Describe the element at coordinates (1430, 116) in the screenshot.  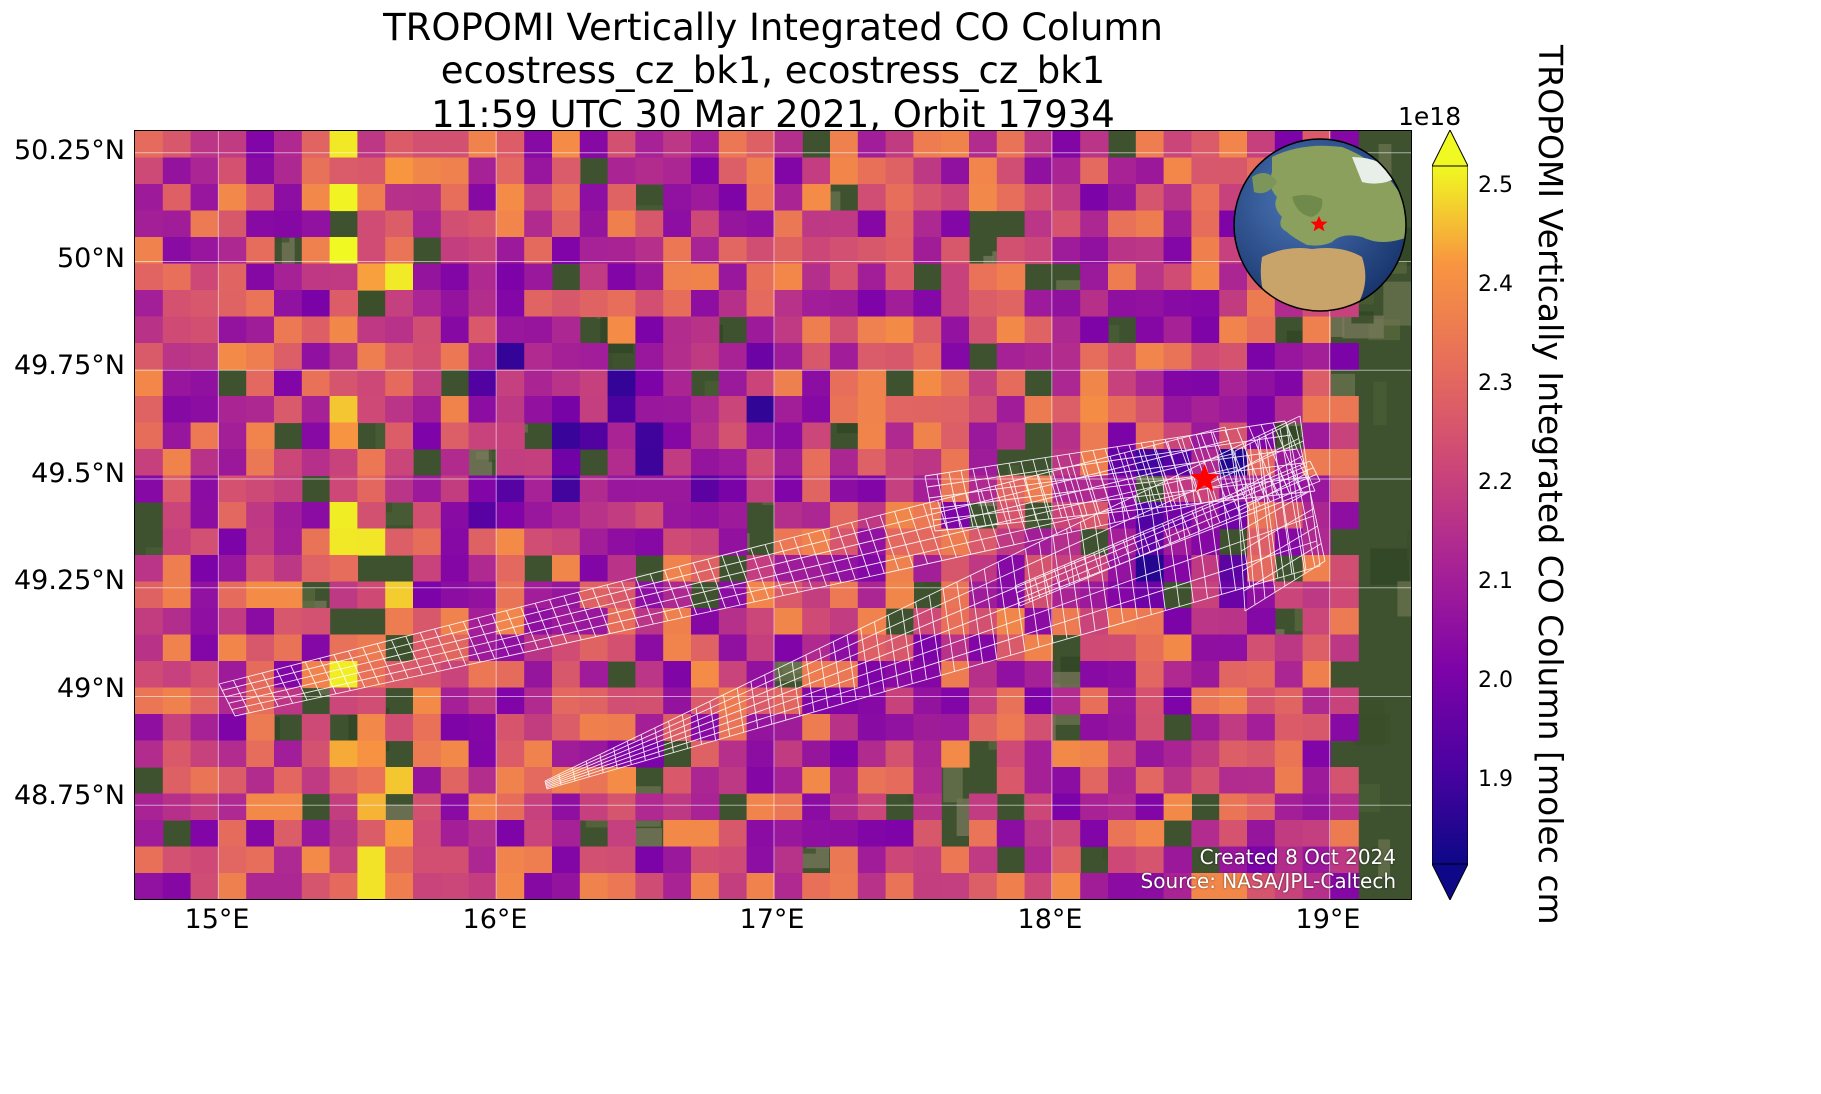
I see `colorbar-exponent: 1e18` at that location.